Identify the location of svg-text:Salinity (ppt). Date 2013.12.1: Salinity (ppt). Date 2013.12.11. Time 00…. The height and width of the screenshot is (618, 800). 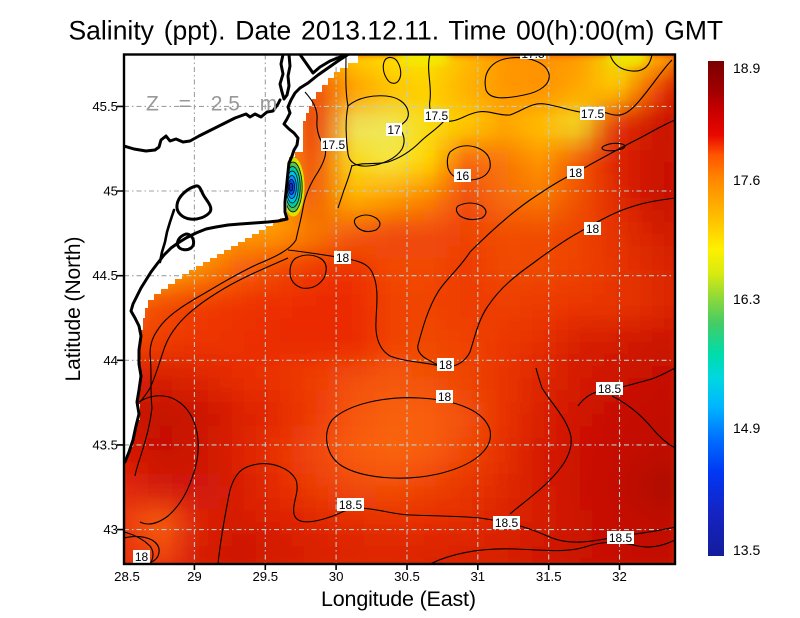
(396, 31).